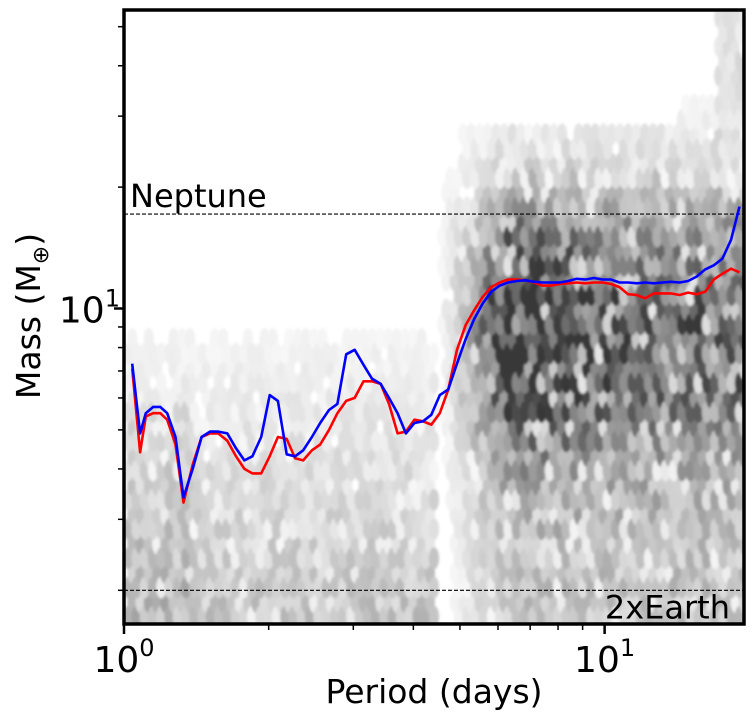 This screenshot has height=721, width=753. Describe the element at coordinates (604, 657) in the screenshot. I see `x-tick-label: 10¹` at that location.